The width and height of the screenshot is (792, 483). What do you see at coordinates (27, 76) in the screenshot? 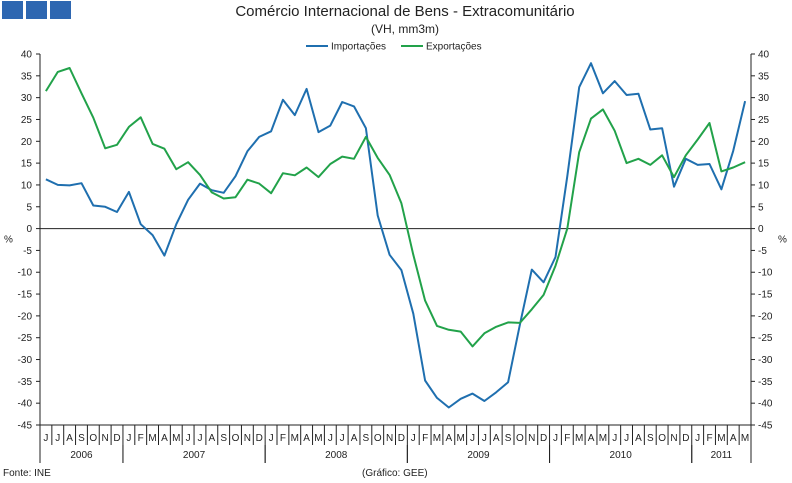
I see `y-tick-label: 35` at bounding box center [27, 76].